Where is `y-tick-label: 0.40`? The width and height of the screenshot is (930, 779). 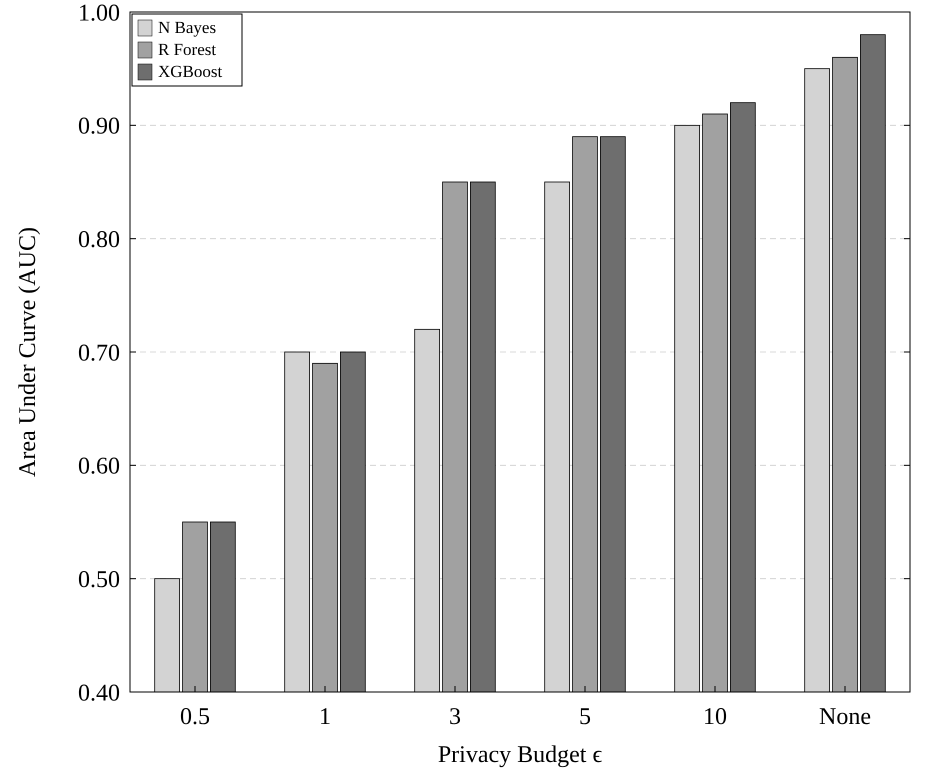 y-tick-label: 0.40 is located at coordinates (99, 693).